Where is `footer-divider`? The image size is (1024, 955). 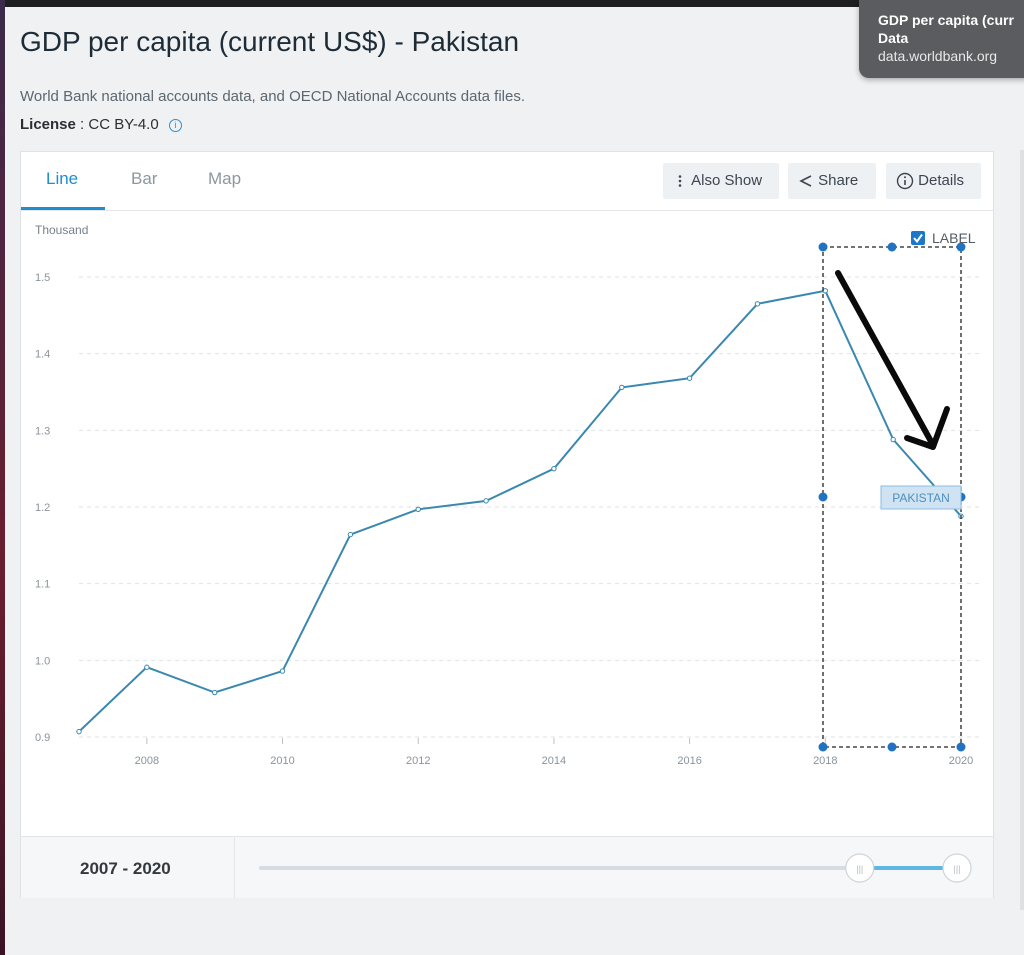 footer-divider is located at coordinates (234, 867).